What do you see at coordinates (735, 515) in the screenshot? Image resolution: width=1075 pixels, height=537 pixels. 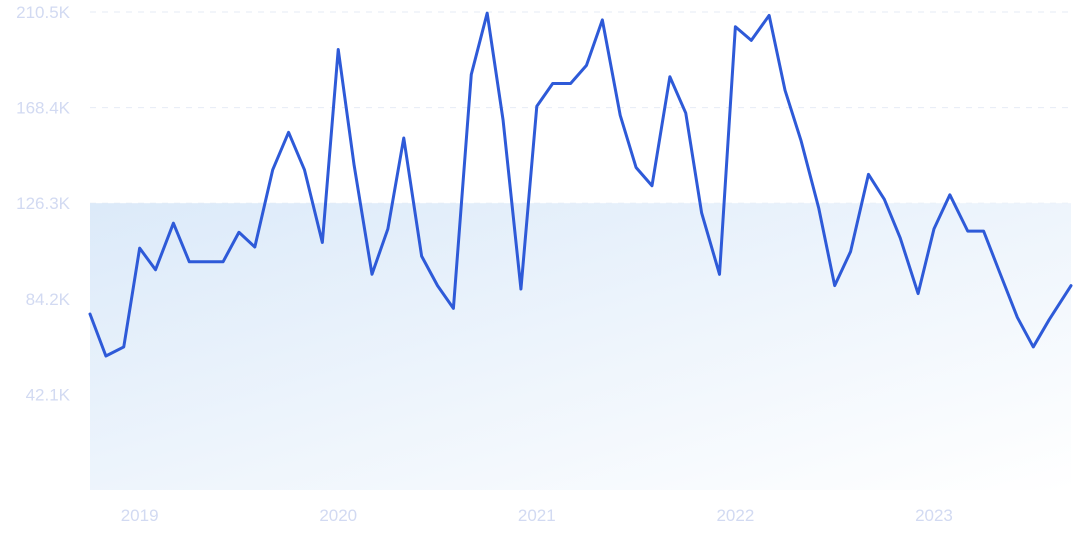 I see `x-tick-label: 2022` at bounding box center [735, 515].